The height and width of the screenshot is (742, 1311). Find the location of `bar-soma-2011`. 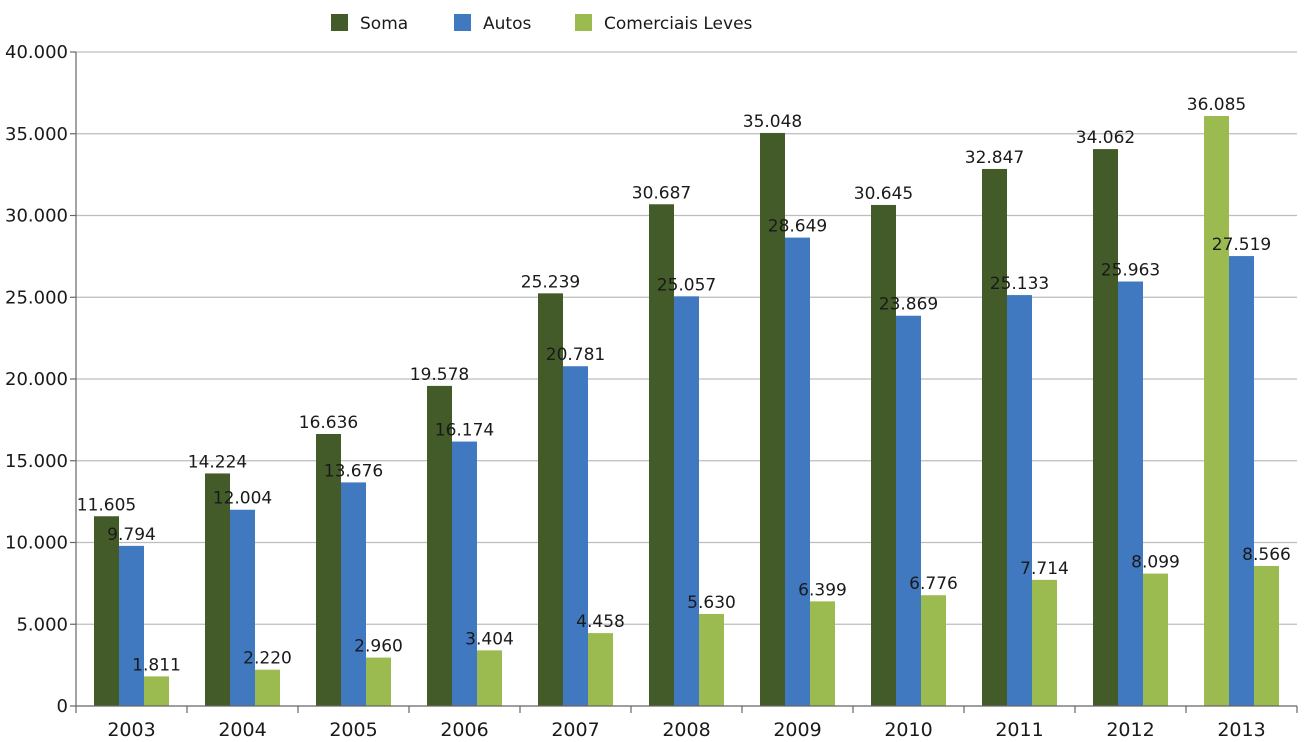

bar-soma-2011 is located at coordinates (994, 437).